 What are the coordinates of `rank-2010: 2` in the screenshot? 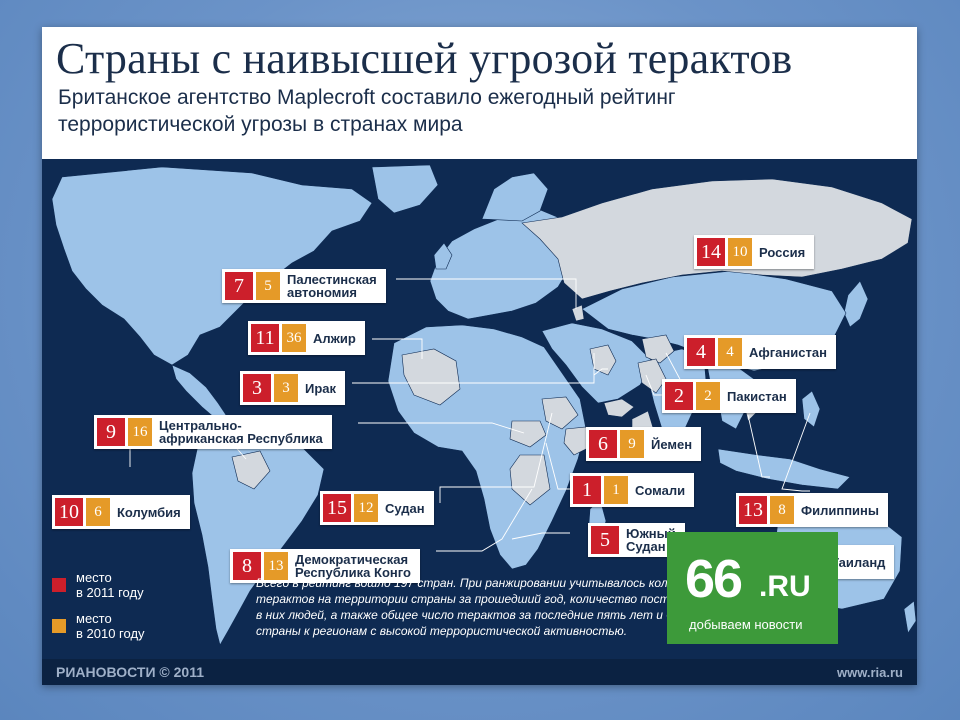 It's located at (708, 396).